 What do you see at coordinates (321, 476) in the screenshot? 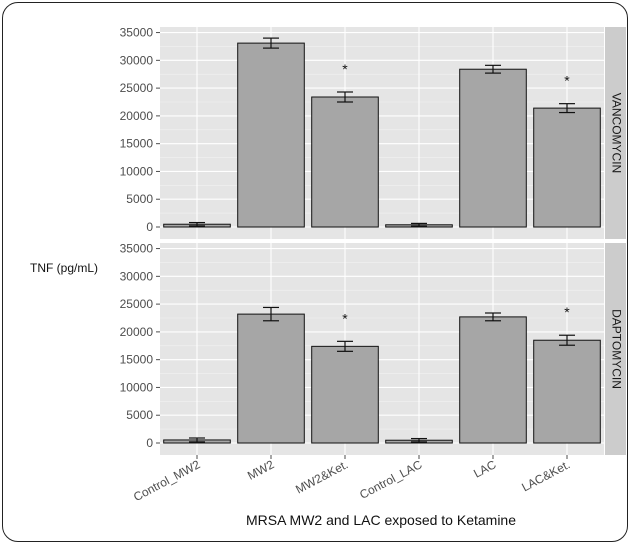
I see `x-tick-label: MW2&Ket.` at bounding box center [321, 476].